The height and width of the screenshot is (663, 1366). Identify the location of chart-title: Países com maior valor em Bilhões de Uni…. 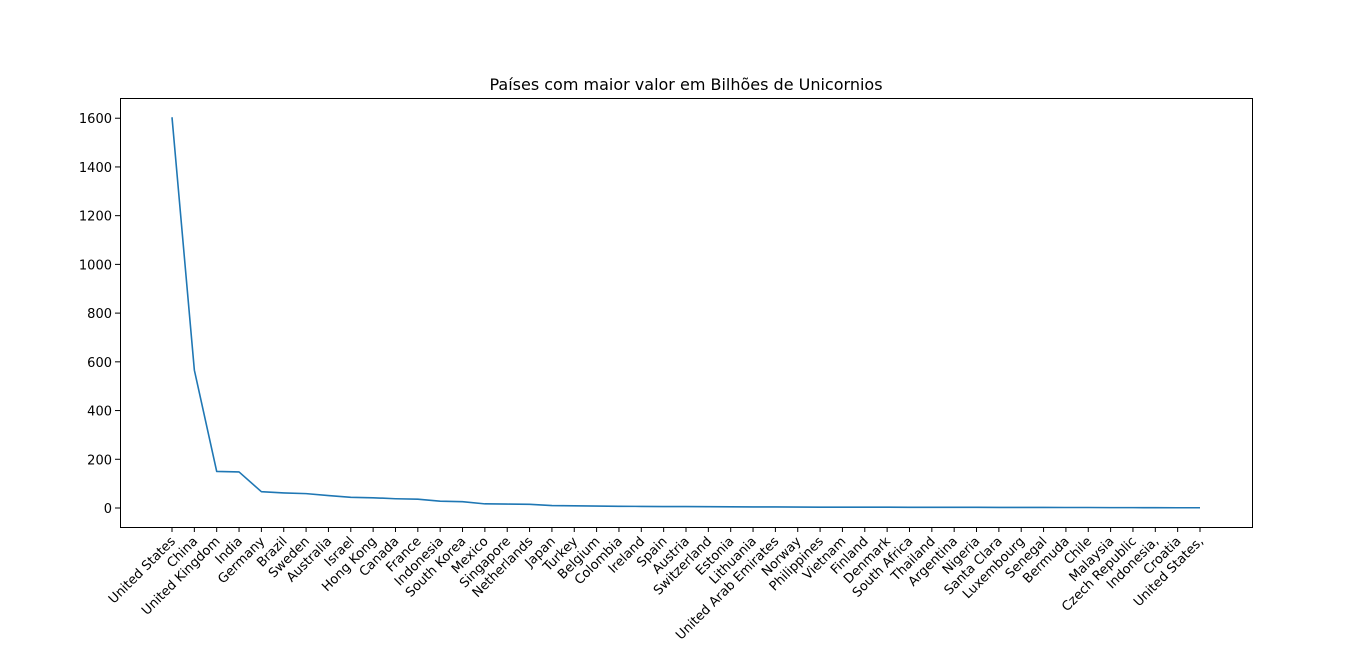
(685, 84).